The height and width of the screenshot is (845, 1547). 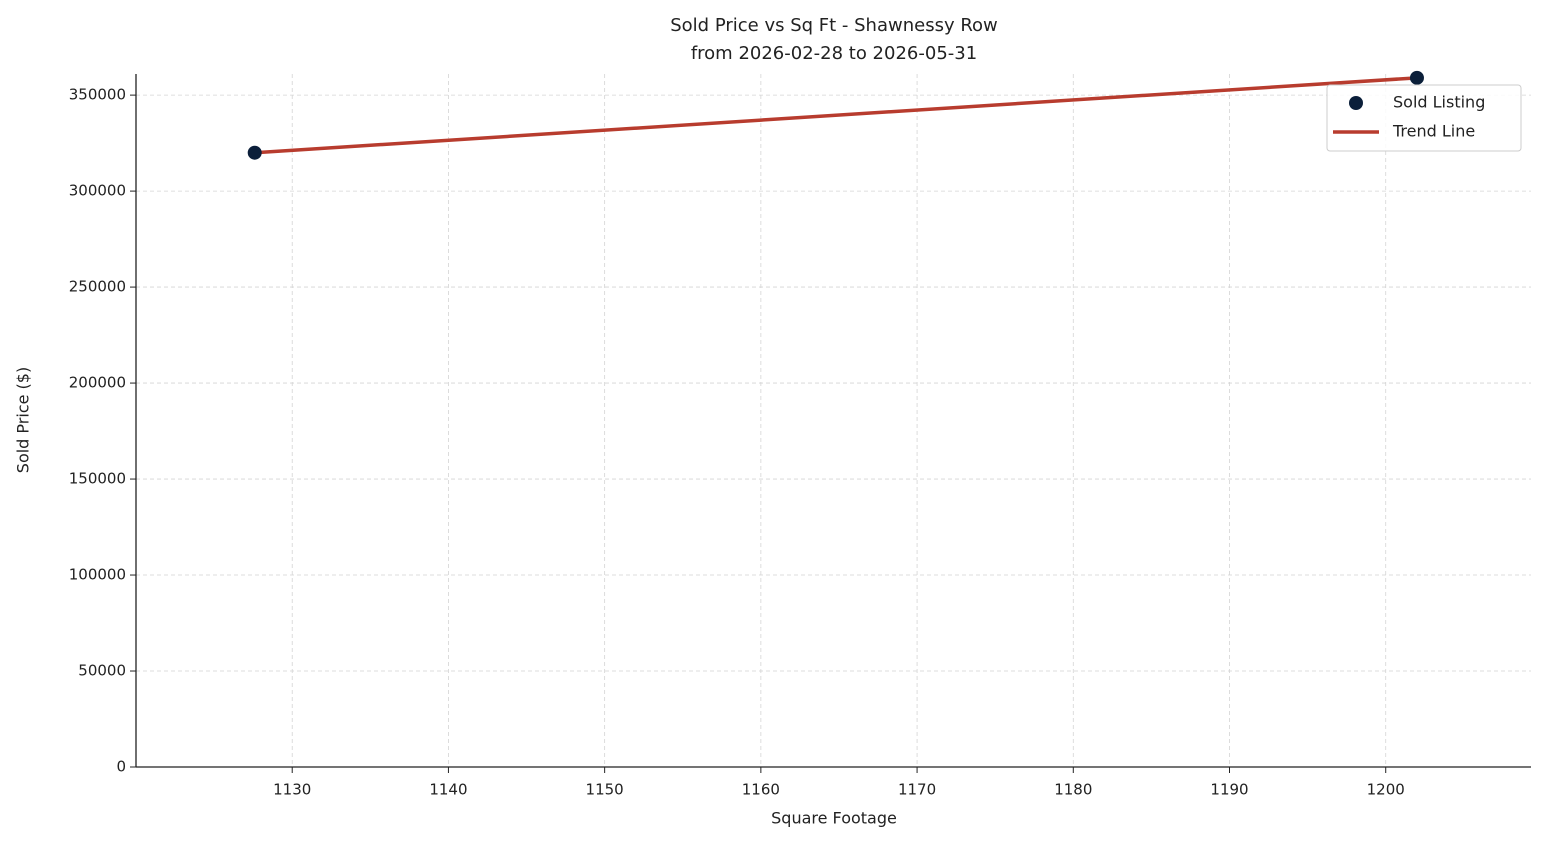 What do you see at coordinates (97, 383) in the screenshot?
I see `y-tick-label: 200000` at bounding box center [97, 383].